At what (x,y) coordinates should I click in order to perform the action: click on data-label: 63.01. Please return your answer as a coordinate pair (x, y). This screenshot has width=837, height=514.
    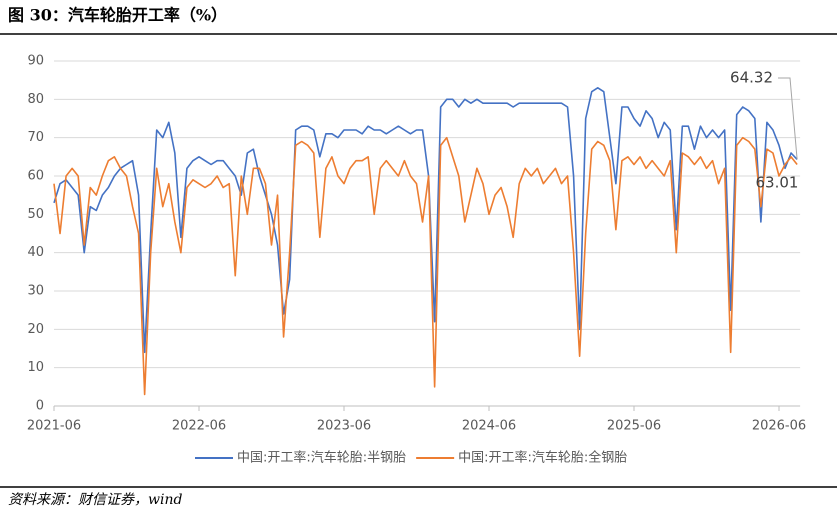
    Looking at the image, I should click on (777, 183).